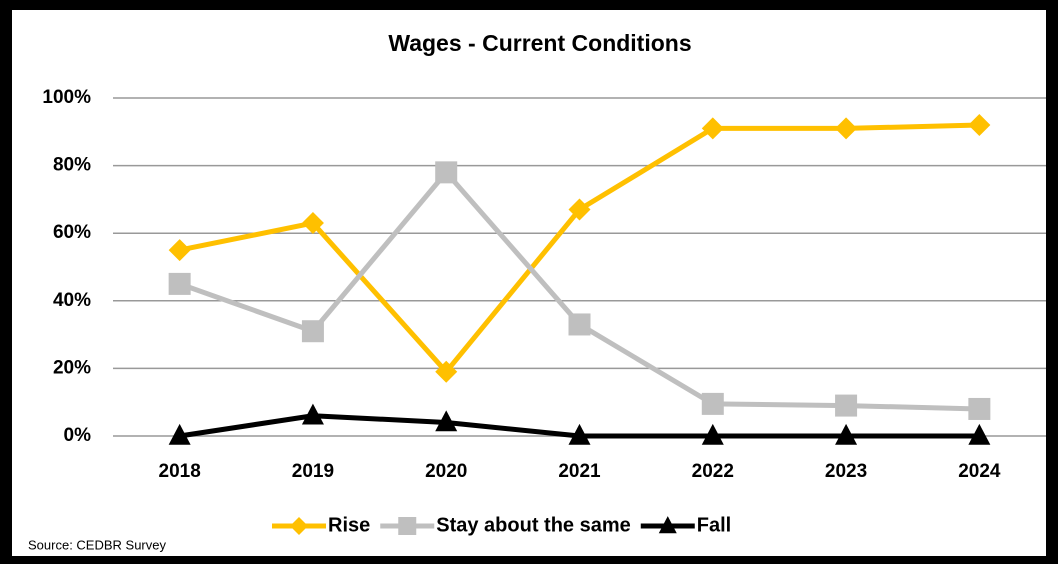  I want to click on y-tick-label: 100%, so click(66, 97).